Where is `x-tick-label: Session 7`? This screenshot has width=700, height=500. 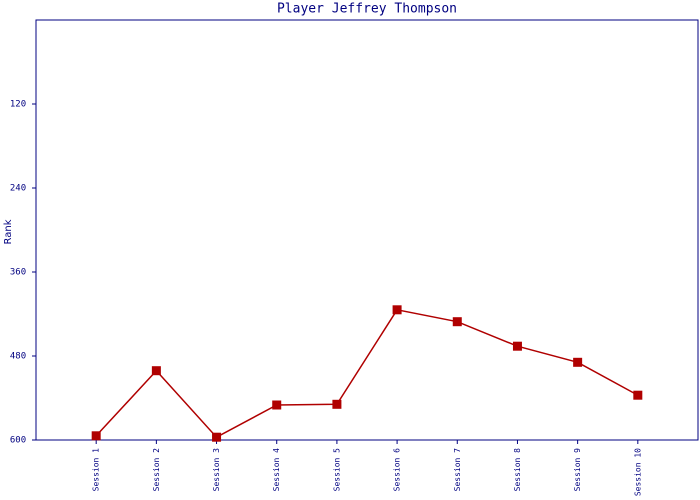
x-tick-label: Session 7 is located at coordinates (457, 470).